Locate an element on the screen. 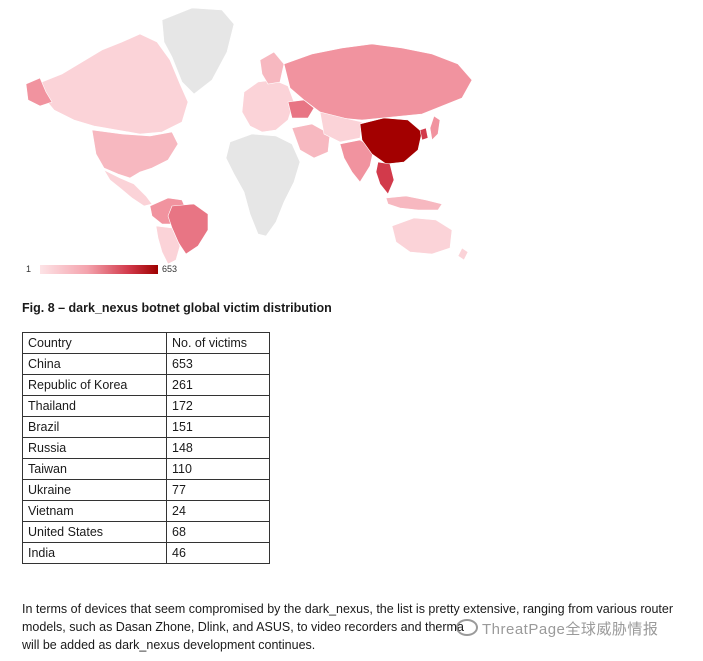 This screenshot has height=661, width=703. table-cell-country: Taiwan is located at coordinates (94, 469).